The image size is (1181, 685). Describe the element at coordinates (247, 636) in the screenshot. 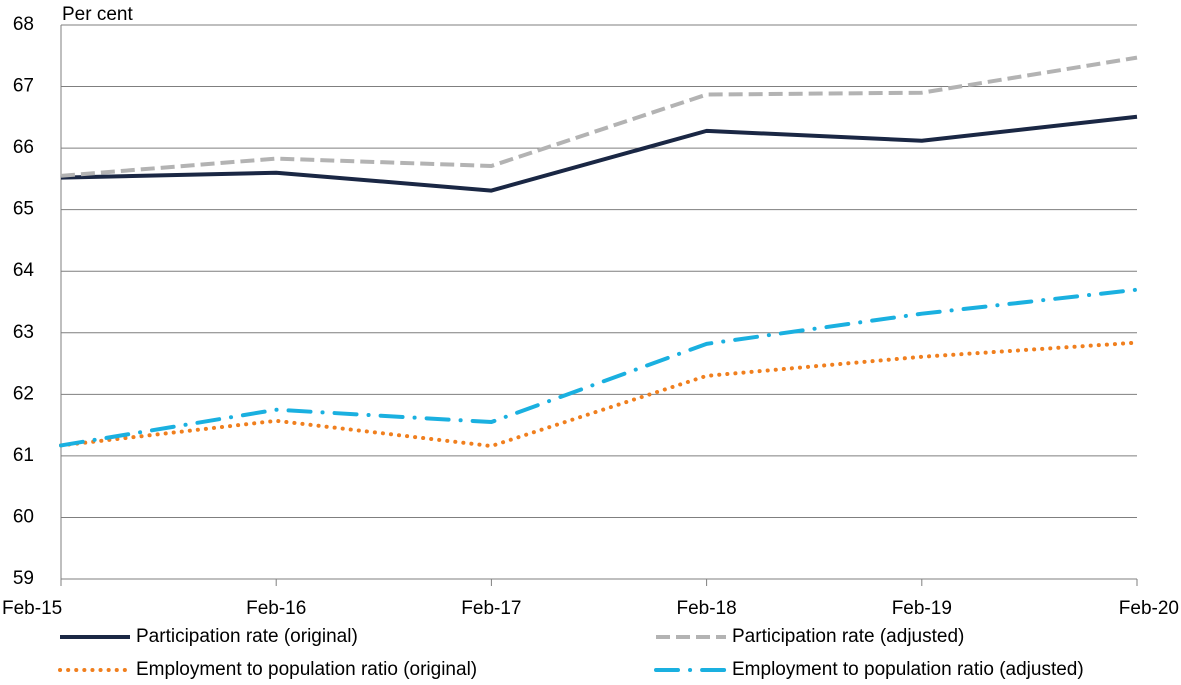

I see `legend-label: Participation rate (original)` at that location.